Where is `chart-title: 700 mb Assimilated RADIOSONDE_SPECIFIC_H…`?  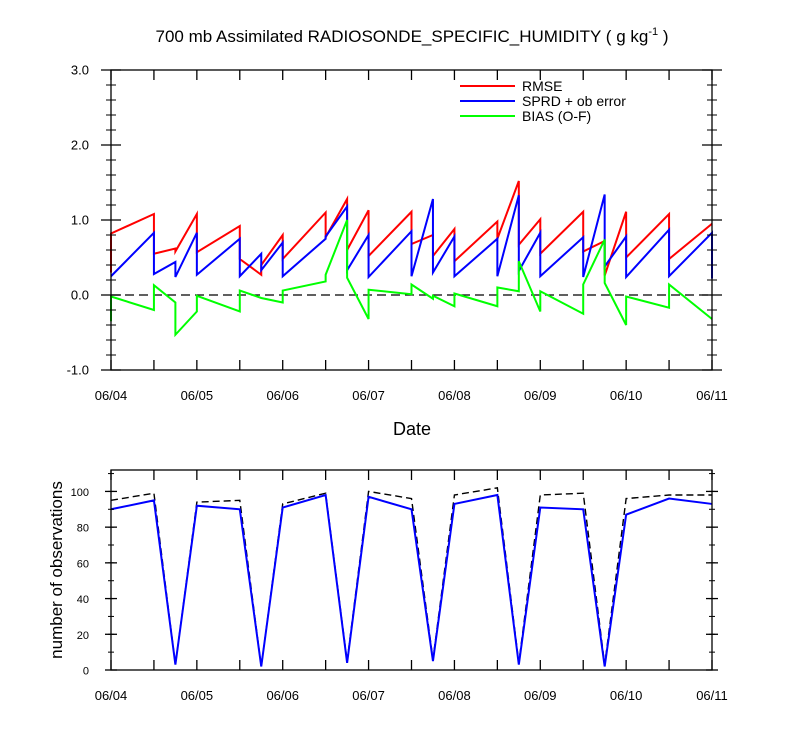 chart-title: 700 mb Assimilated RADIOSONDE_SPECIFIC_H… is located at coordinates (412, 36).